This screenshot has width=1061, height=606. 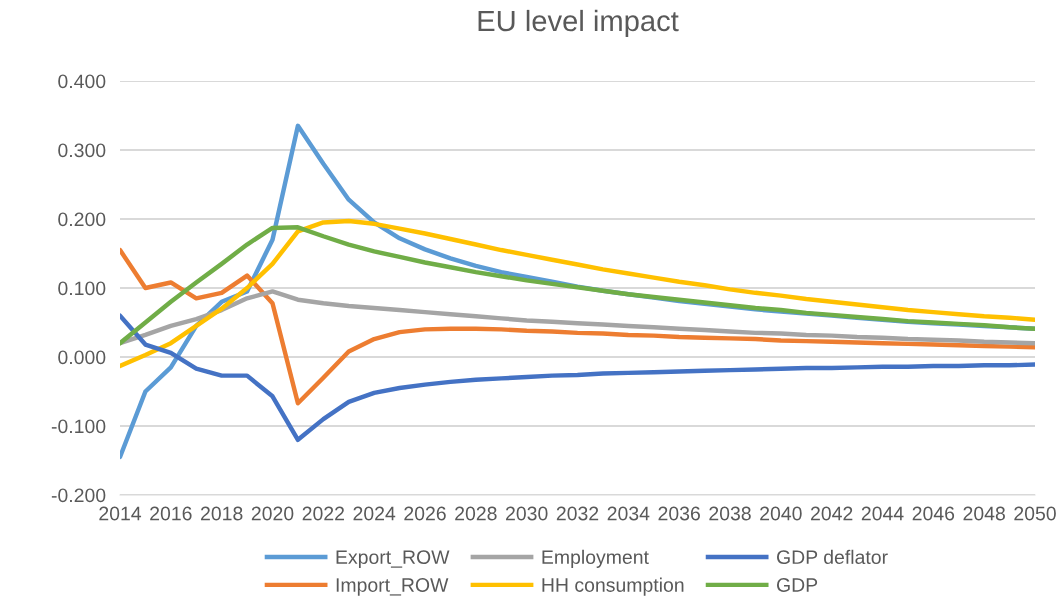 What do you see at coordinates (832, 557) in the screenshot?
I see `legend-label: GDP deflator` at bounding box center [832, 557].